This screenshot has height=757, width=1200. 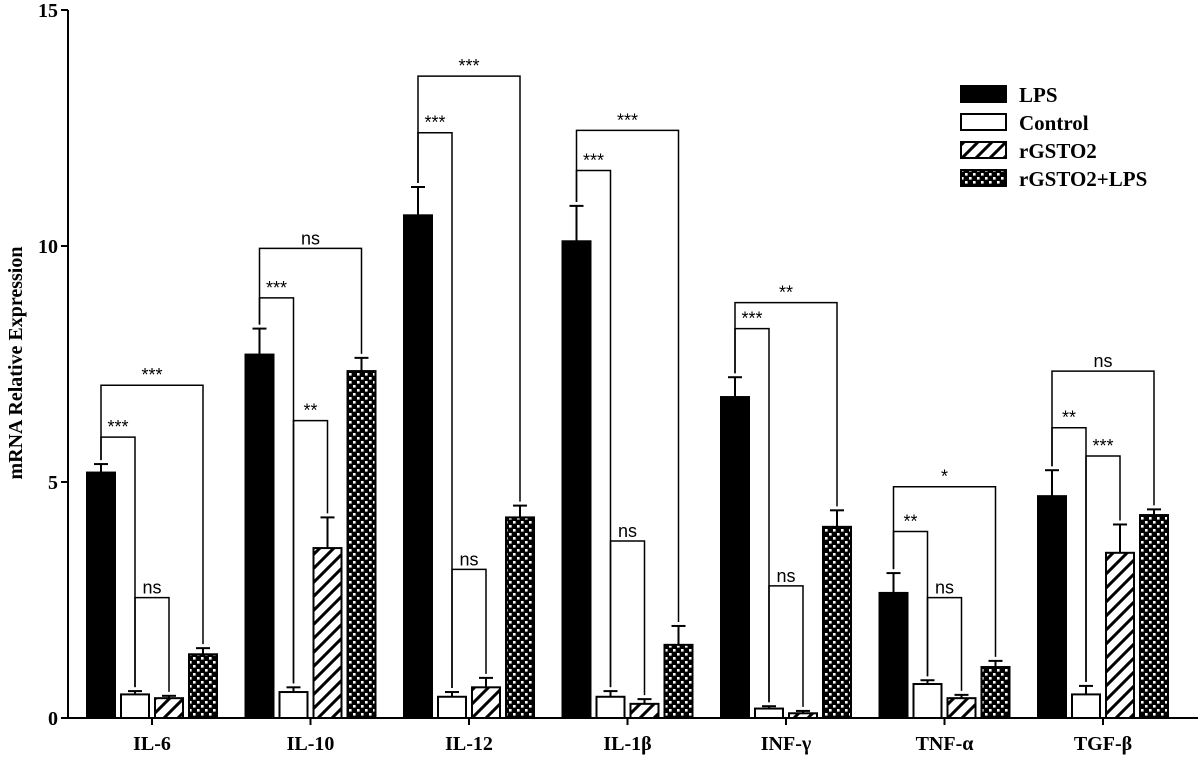 What do you see at coordinates (16, 363) in the screenshot?
I see `y-axis-label: mRNA Relative Expression` at bounding box center [16, 363].